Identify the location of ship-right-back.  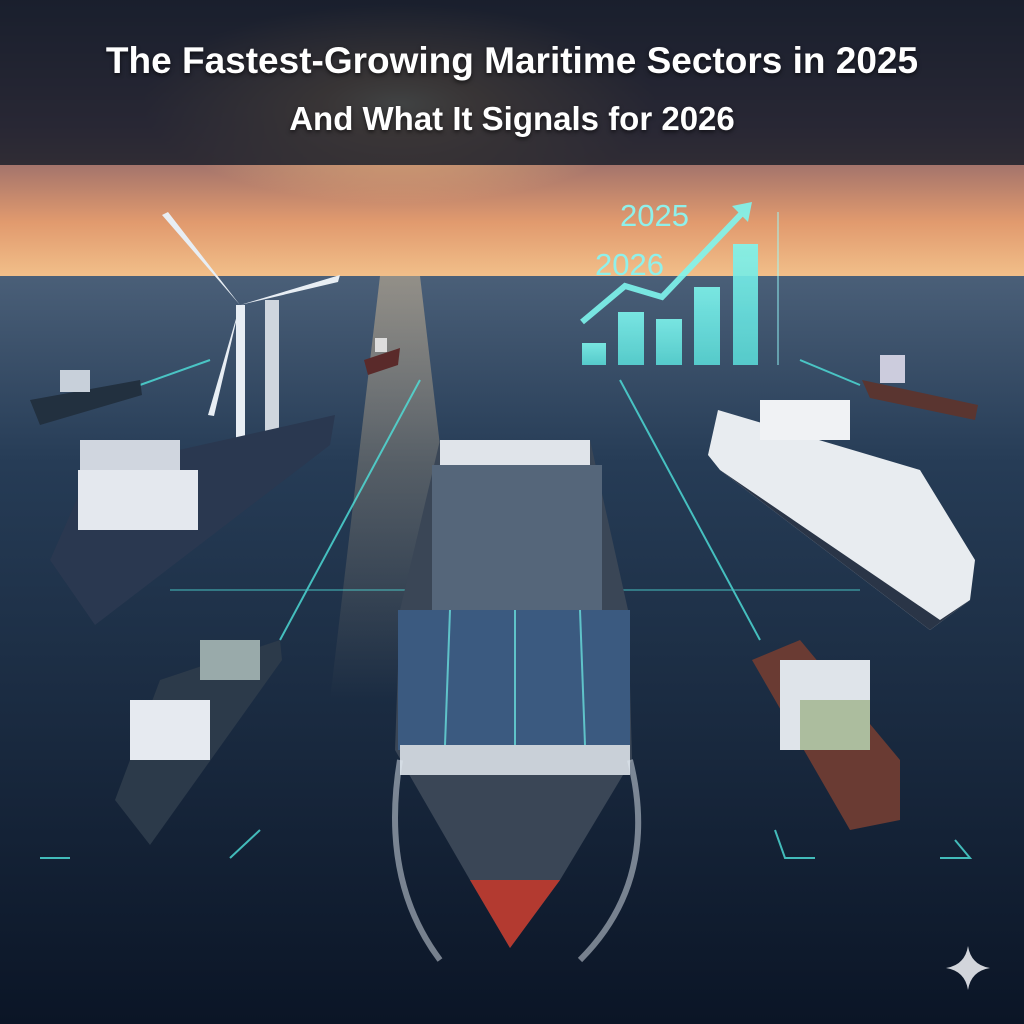
(920, 387).